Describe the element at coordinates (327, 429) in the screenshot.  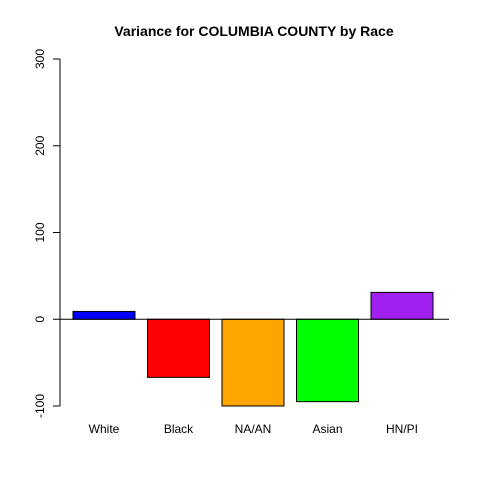
I see `x-tick-label: Asian` at that location.